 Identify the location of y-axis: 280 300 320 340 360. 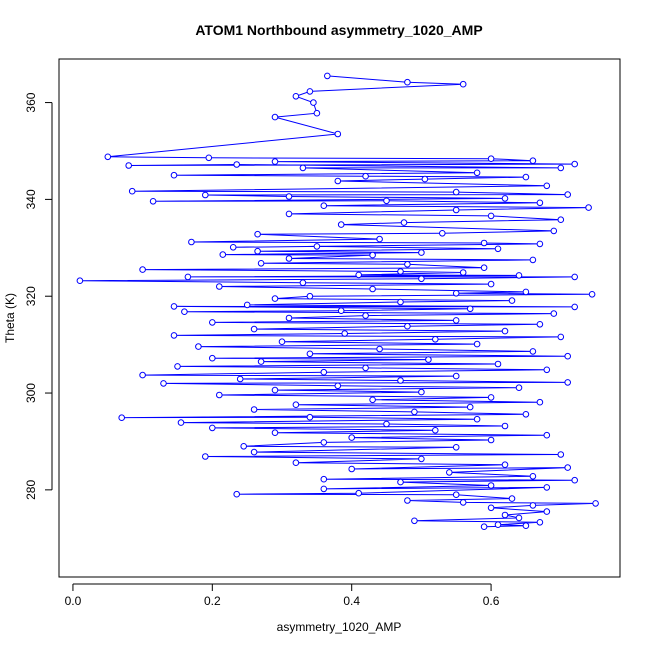
(38, 296).